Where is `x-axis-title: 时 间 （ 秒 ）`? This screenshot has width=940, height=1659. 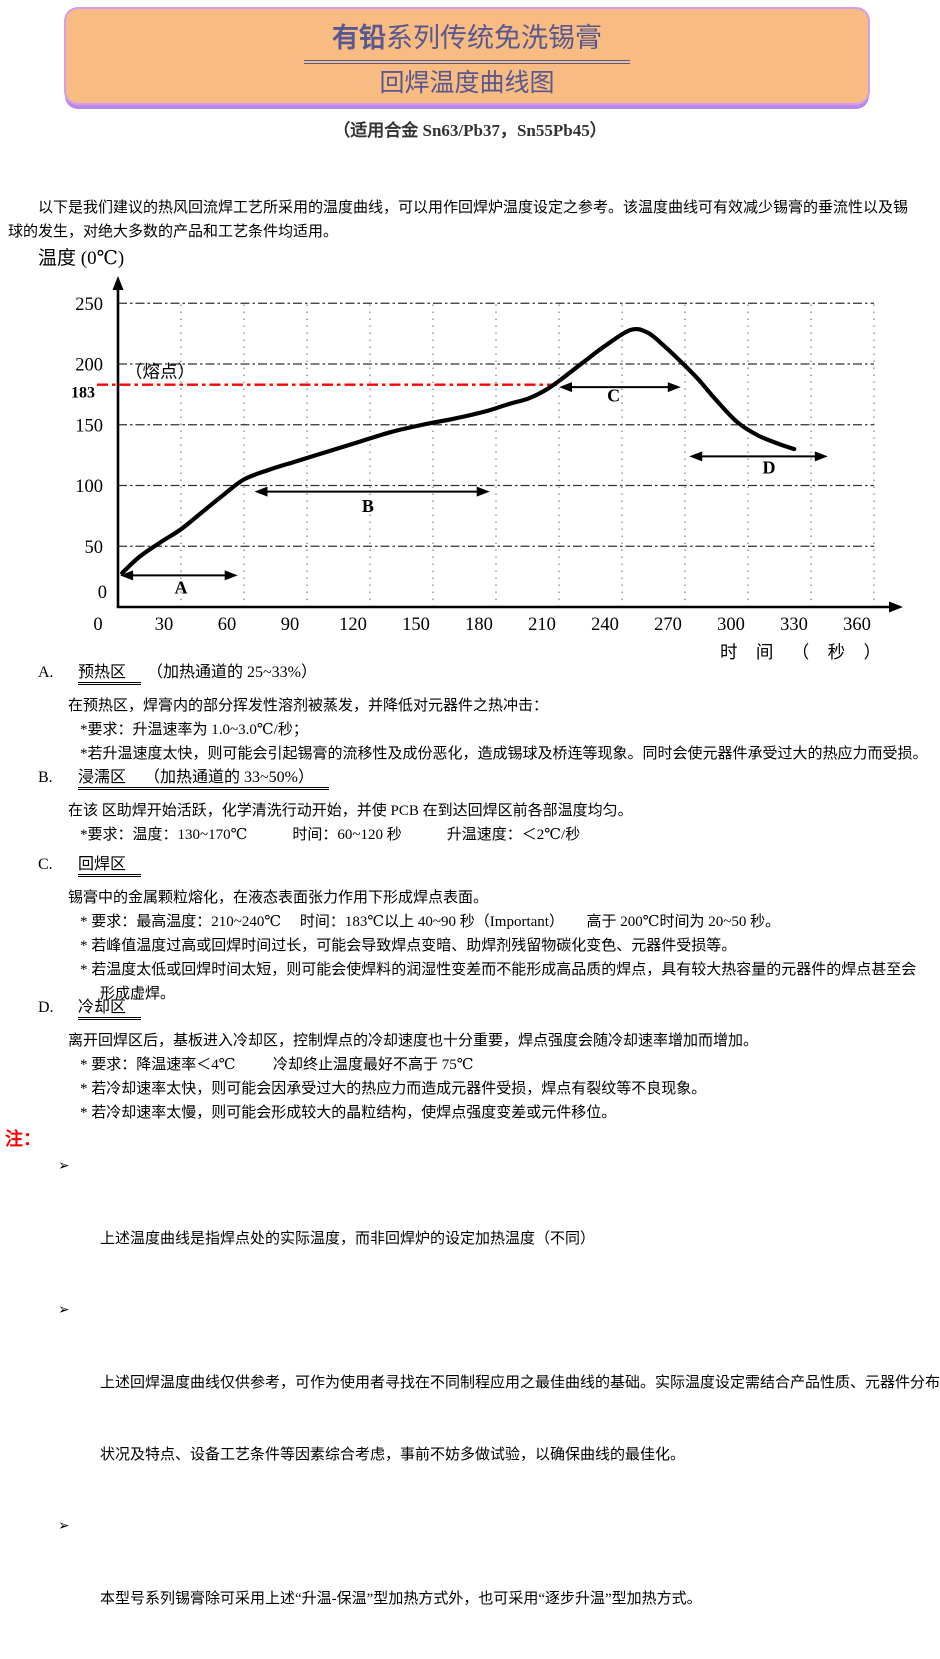
x-axis-title: 时 间 （ 秒 ） is located at coordinates (804, 652).